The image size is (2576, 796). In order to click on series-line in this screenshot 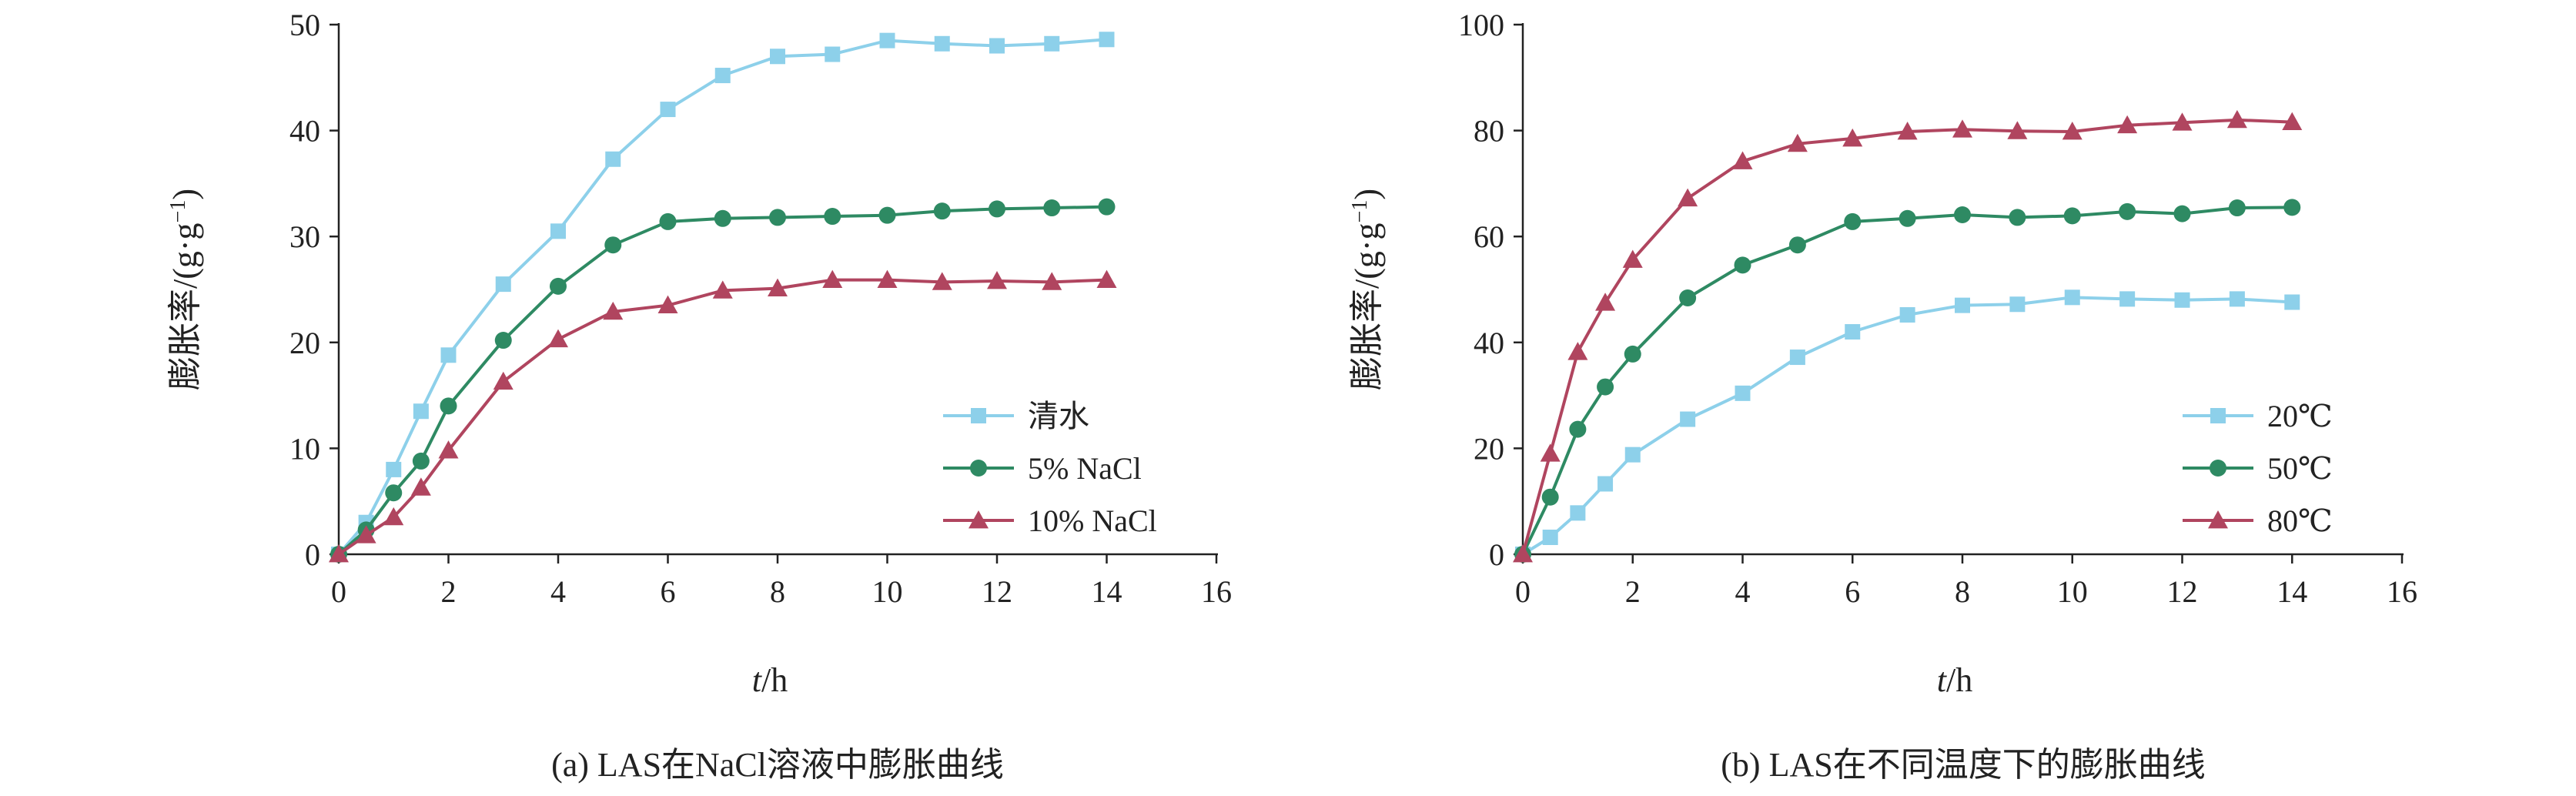, I will do `click(1907, 380)`.